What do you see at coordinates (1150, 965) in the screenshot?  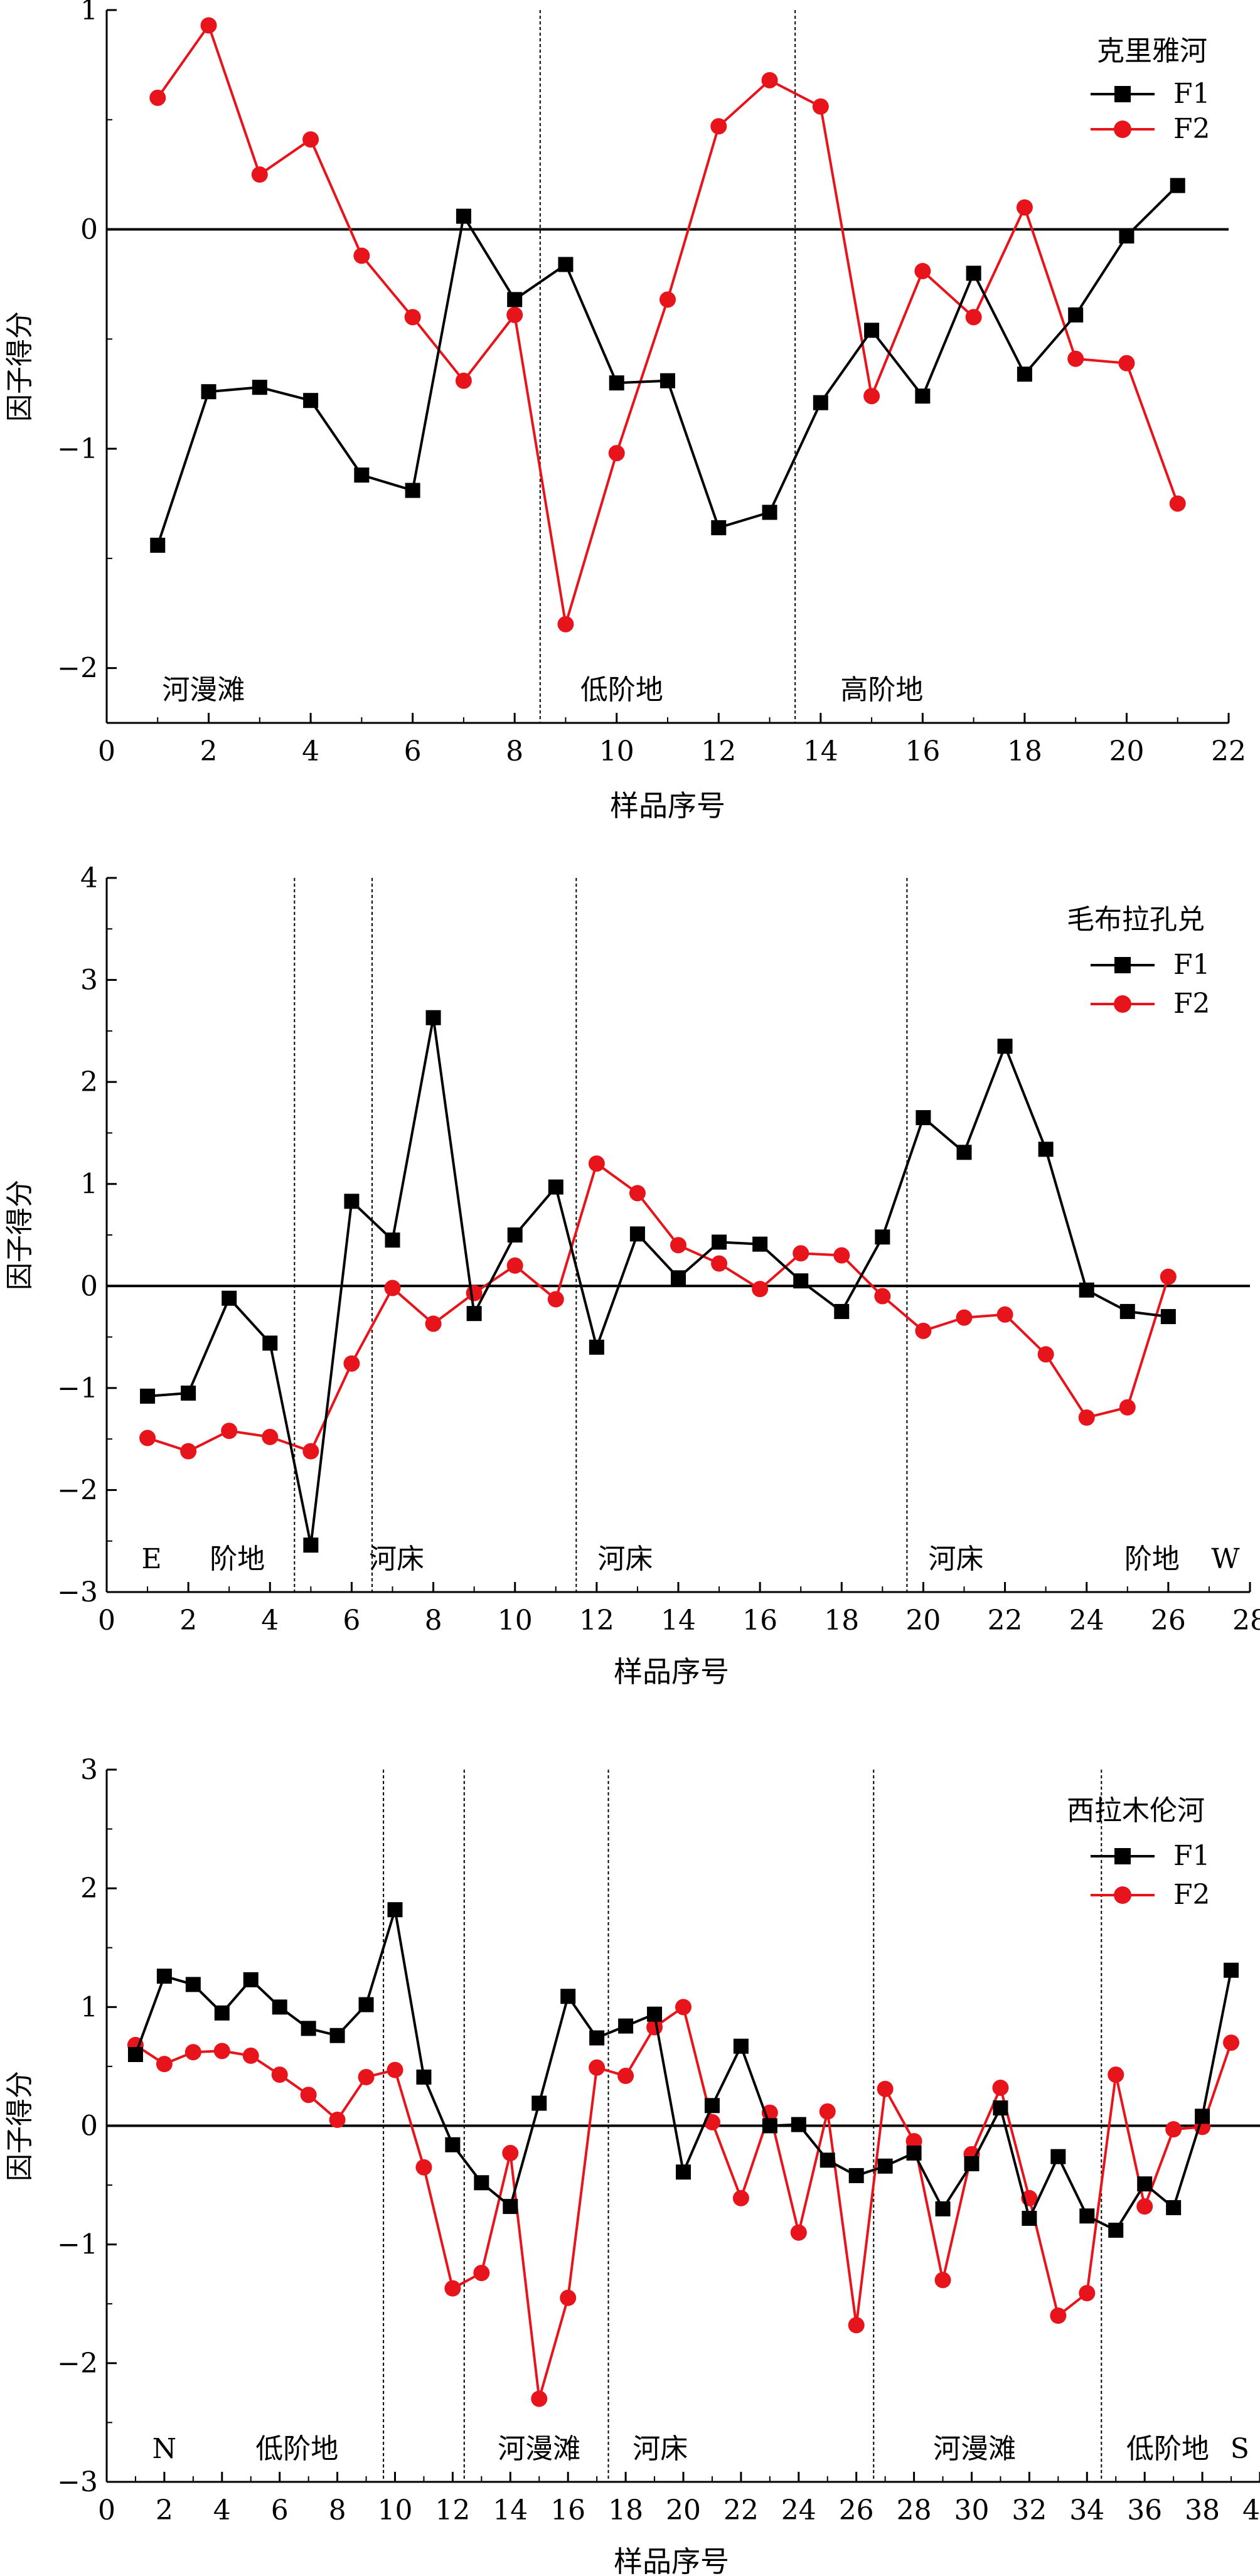 I see `legend-entry-f1: F1` at bounding box center [1150, 965].